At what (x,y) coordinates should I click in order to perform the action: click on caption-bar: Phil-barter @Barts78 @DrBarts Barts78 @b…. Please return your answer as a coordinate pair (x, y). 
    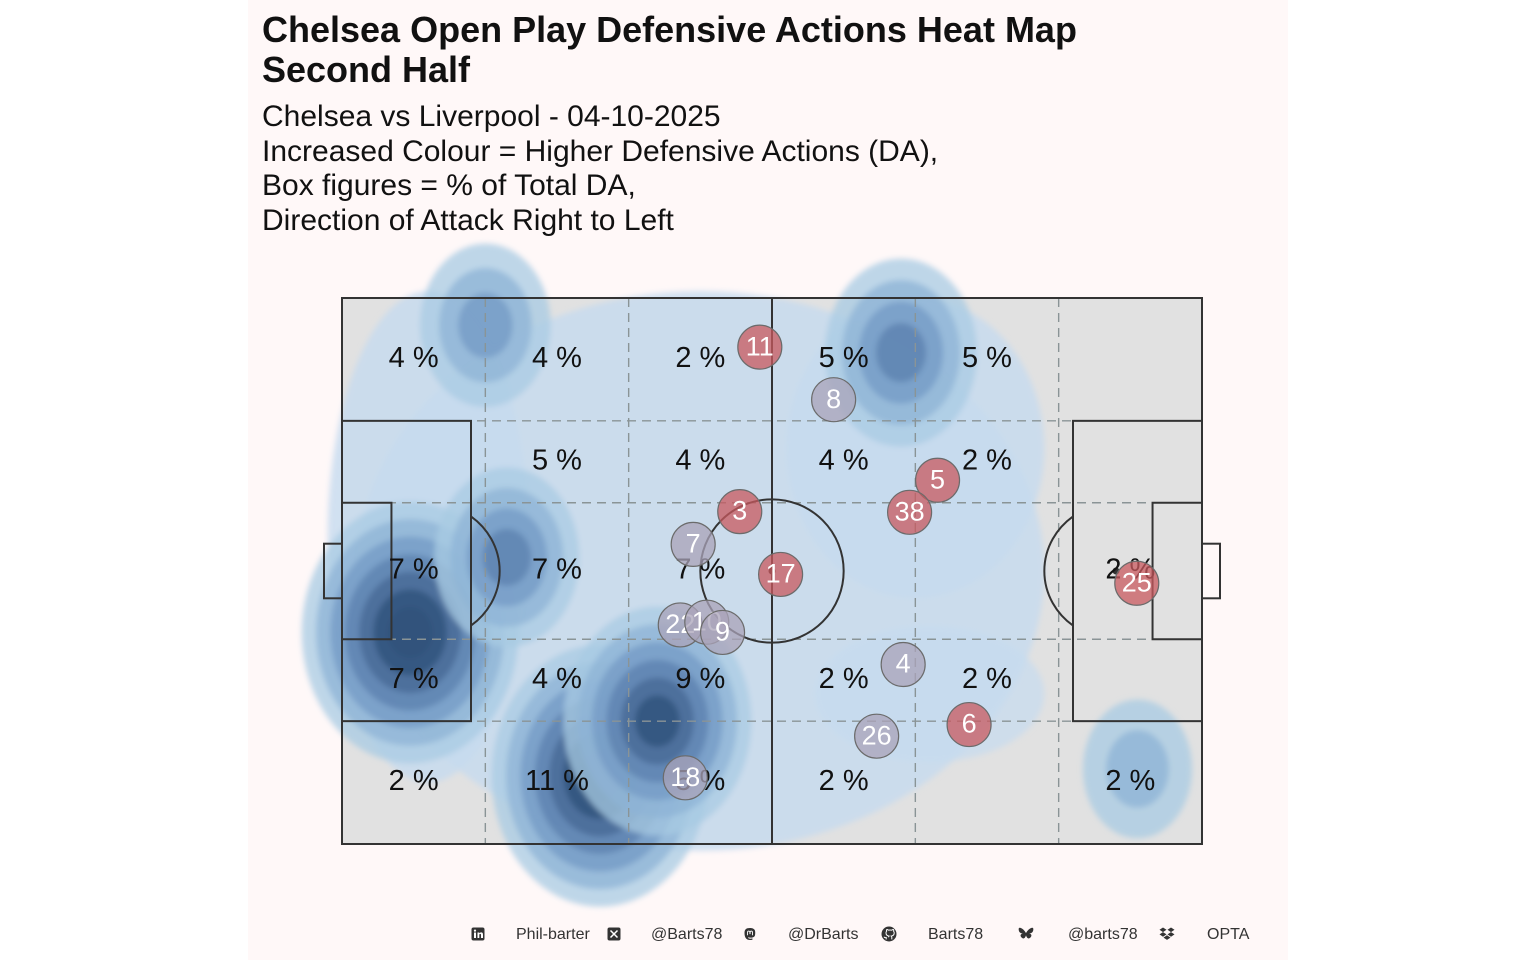
    Looking at the image, I should click on (768, 936).